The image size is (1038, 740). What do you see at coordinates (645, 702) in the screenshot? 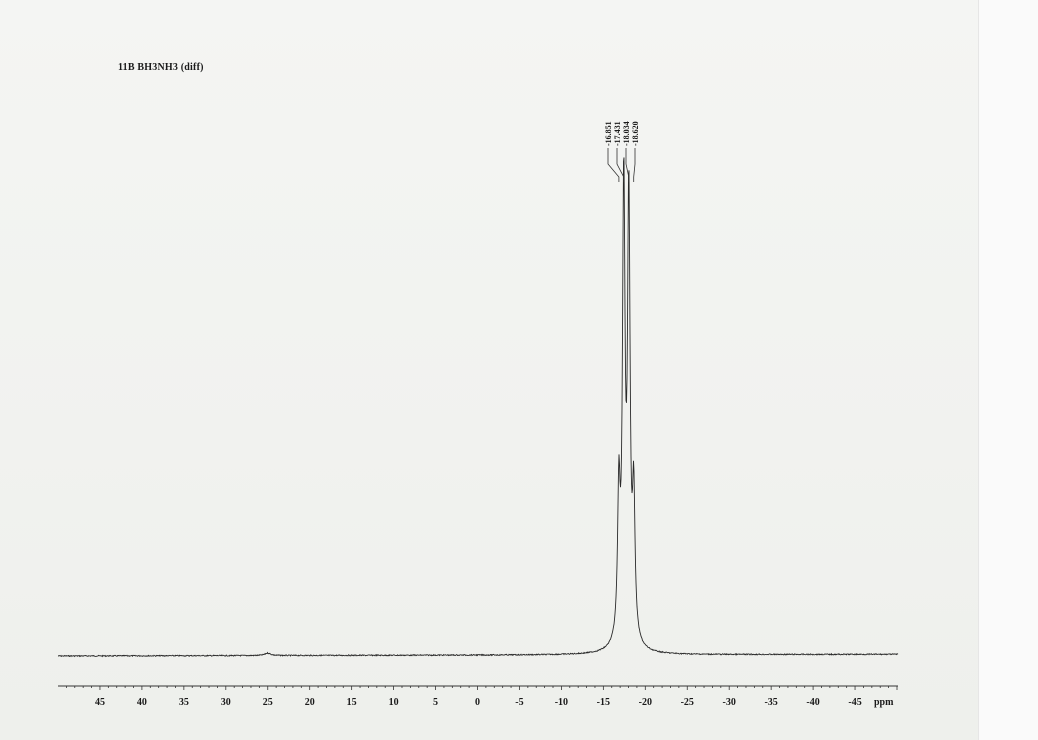
I see `x-tick-label: -20` at bounding box center [645, 702].